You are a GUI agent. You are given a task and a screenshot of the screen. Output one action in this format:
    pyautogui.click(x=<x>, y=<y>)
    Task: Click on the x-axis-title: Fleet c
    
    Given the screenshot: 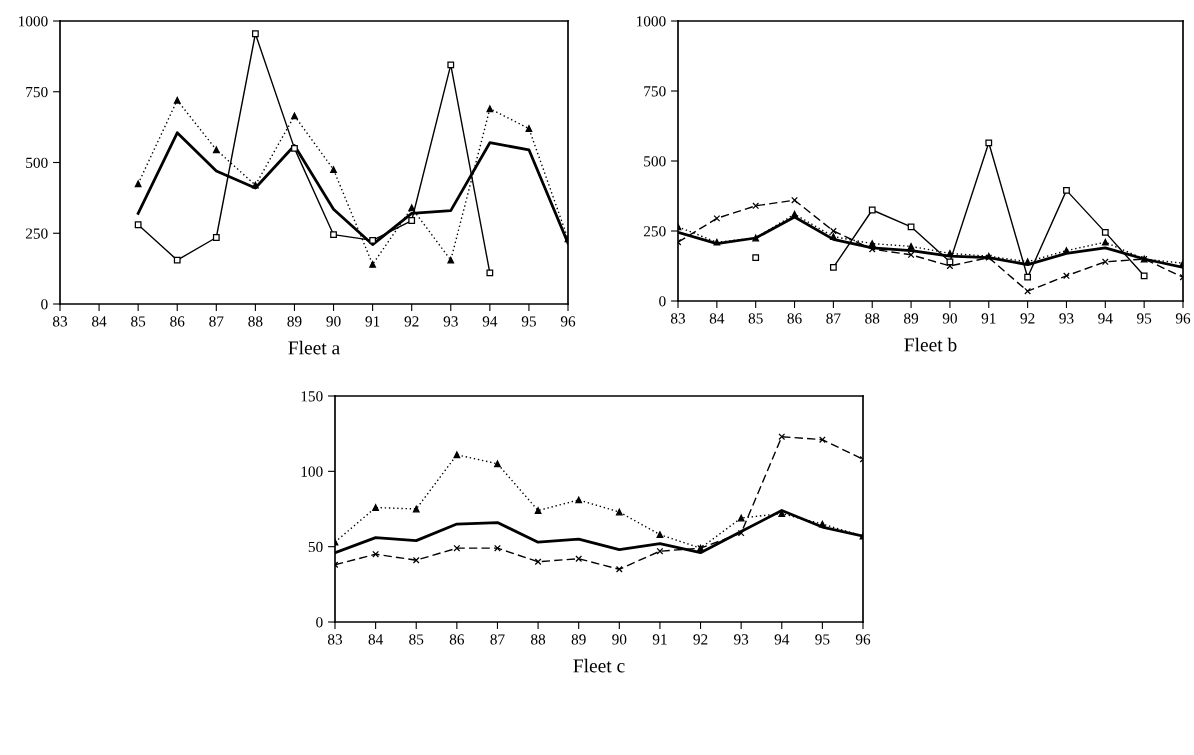 What is the action you would take?
    pyautogui.click(x=599, y=665)
    